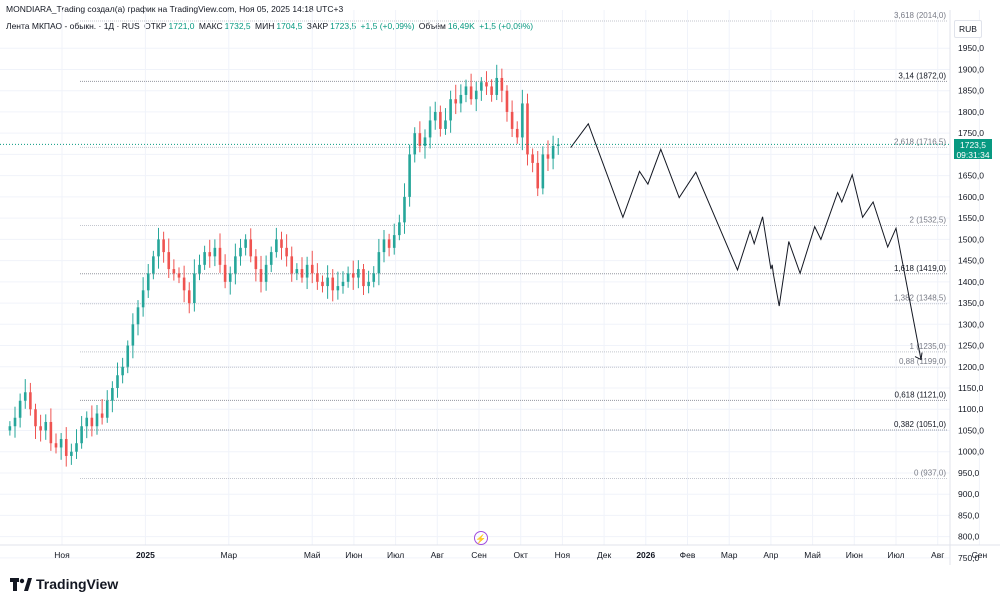 Image resolution: width=1000 pixels, height=602 pixels. What do you see at coordinates (971, 133) in the screenshot?
I see `price-tick-label: 1750,0` at bounding box center [971, 133].